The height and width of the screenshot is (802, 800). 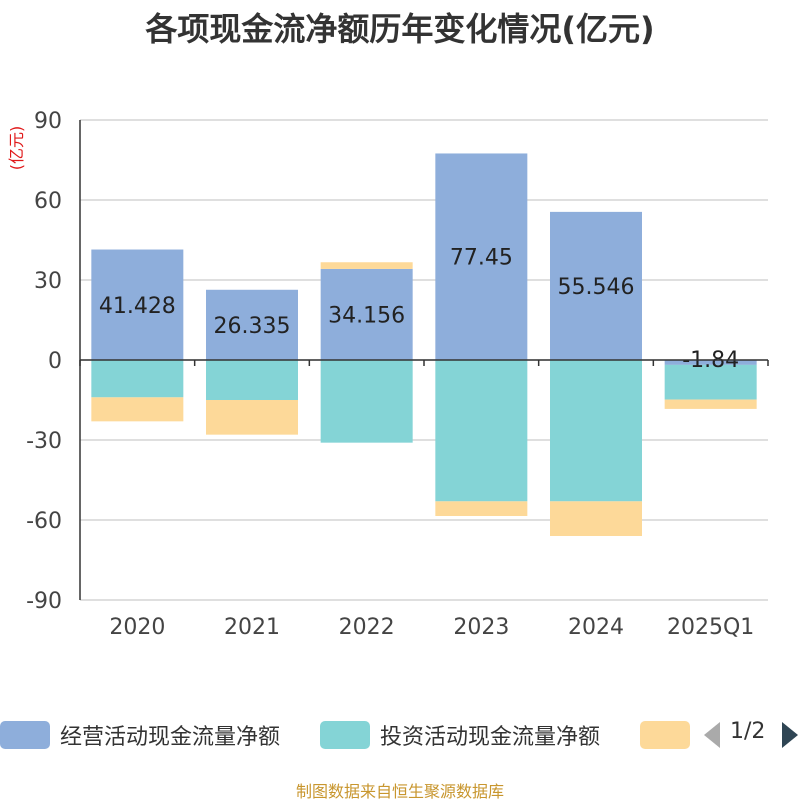 I want to click on x-tick-label: 2024, so click(x=596, y=627).